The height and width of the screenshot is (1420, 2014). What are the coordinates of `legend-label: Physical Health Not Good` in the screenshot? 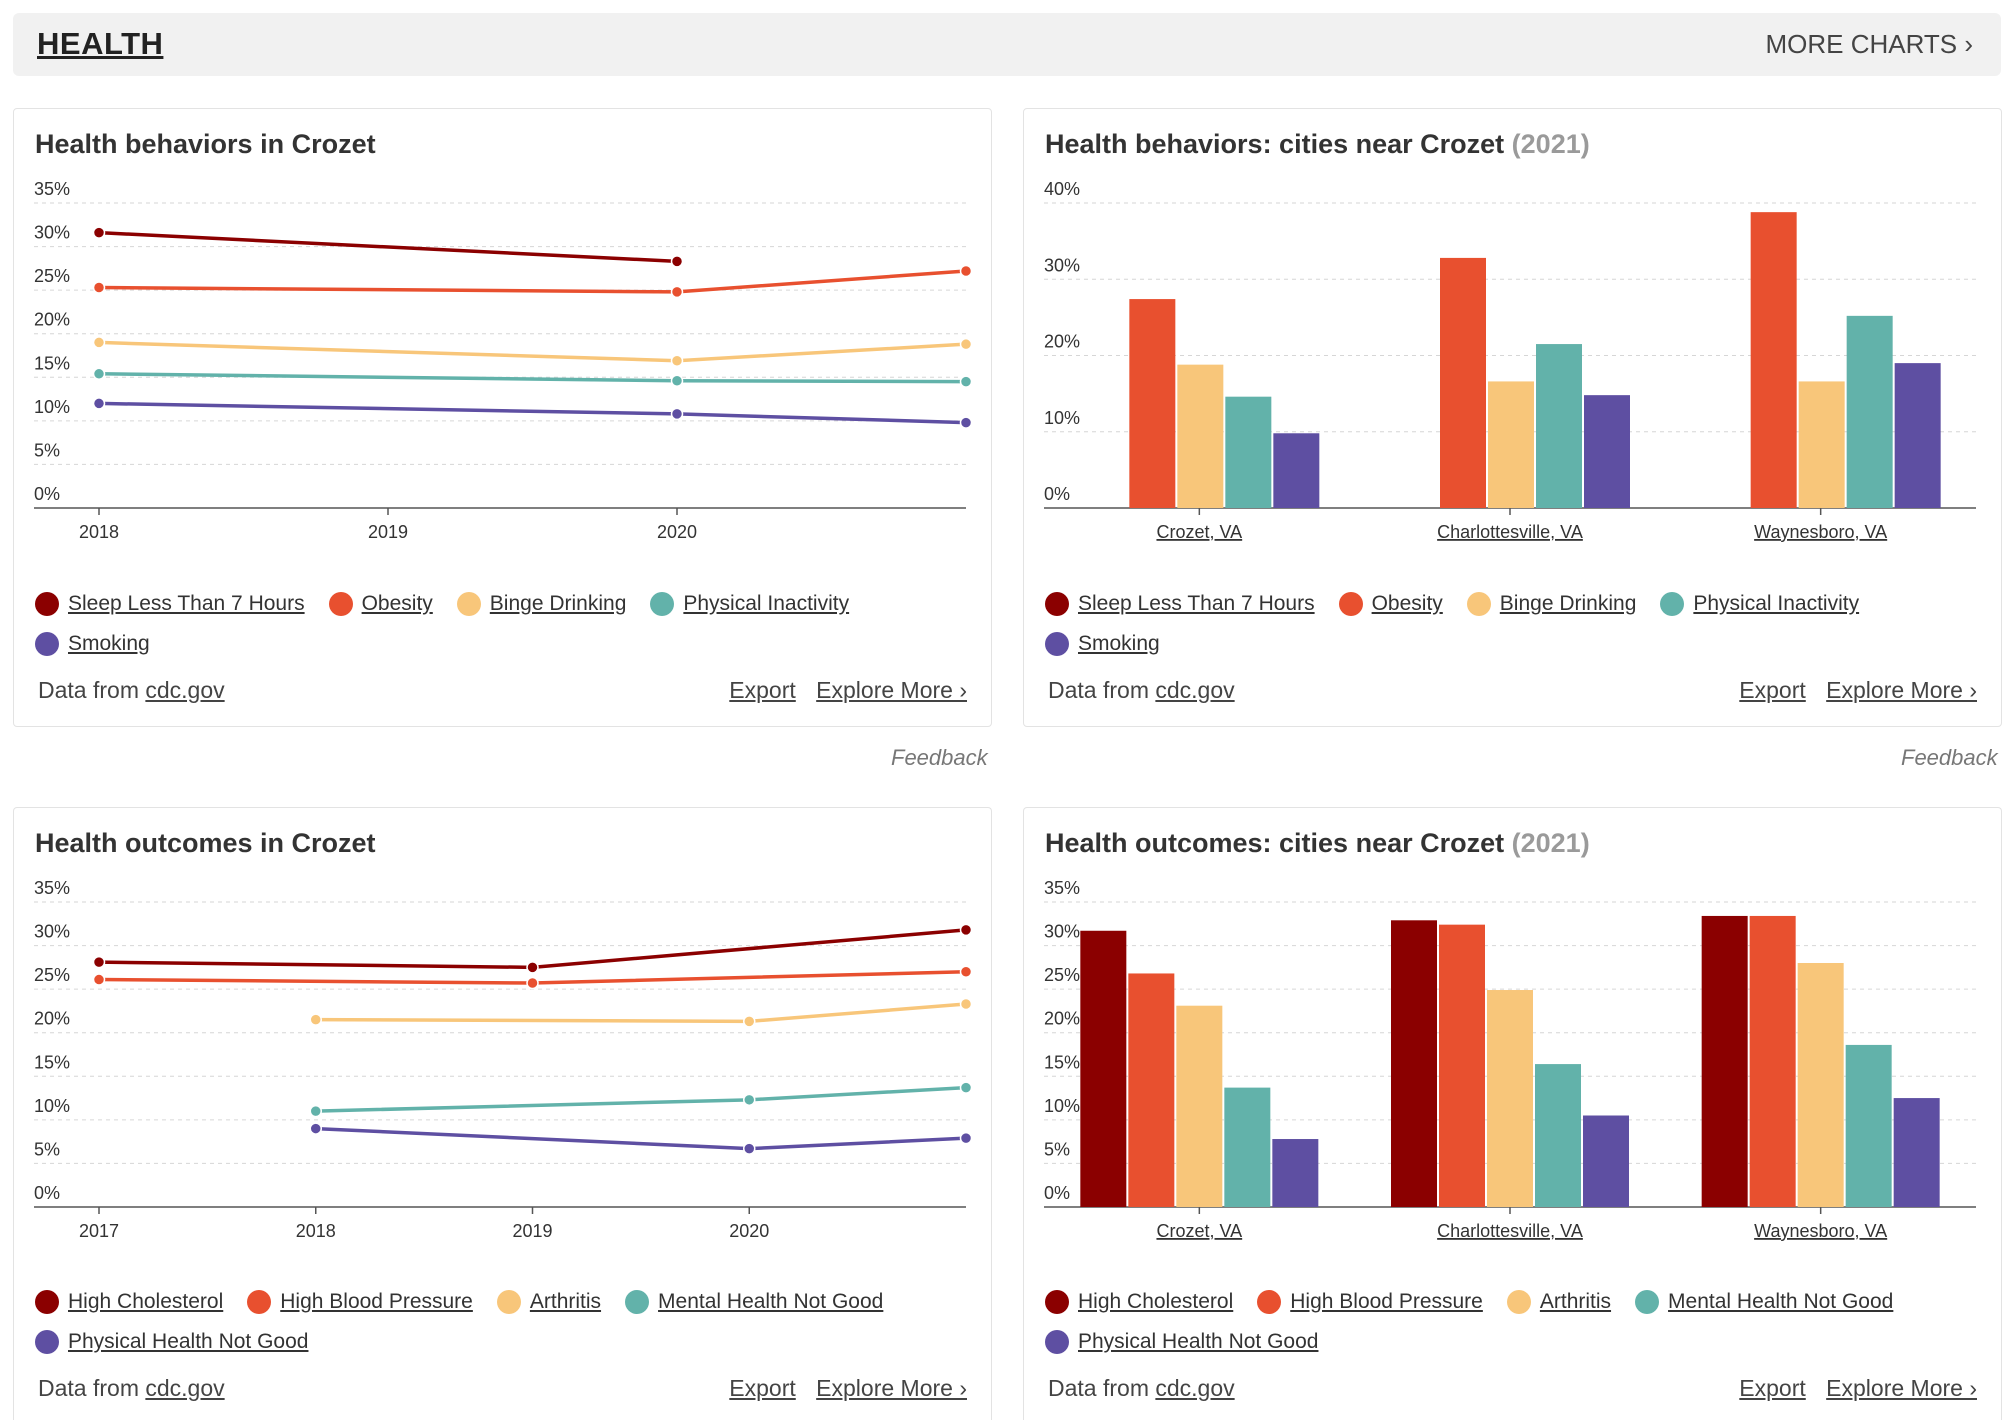 It's located at (1198, 1341).